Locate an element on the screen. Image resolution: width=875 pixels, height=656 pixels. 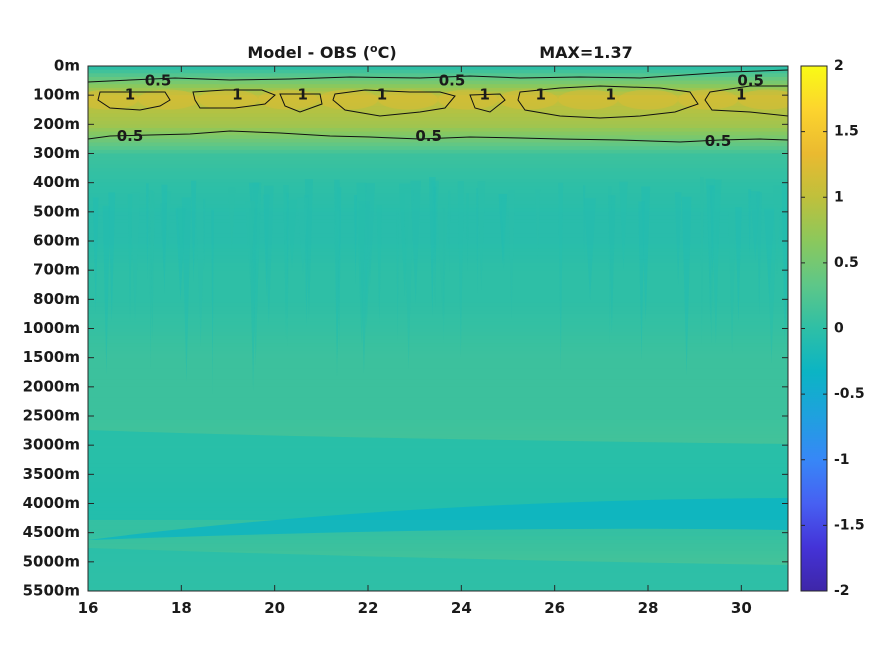
x-tick-label: 28 is located at coordinates (648, 608).